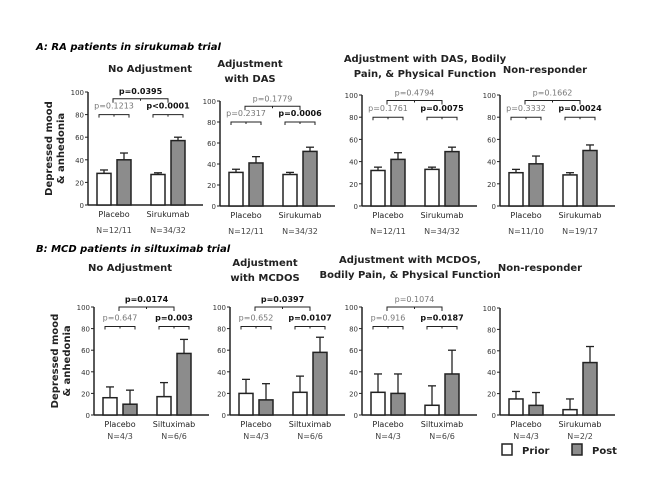 The image size is (645, 480). I want to click on panel-title: Adjustment, so click(249, 64).